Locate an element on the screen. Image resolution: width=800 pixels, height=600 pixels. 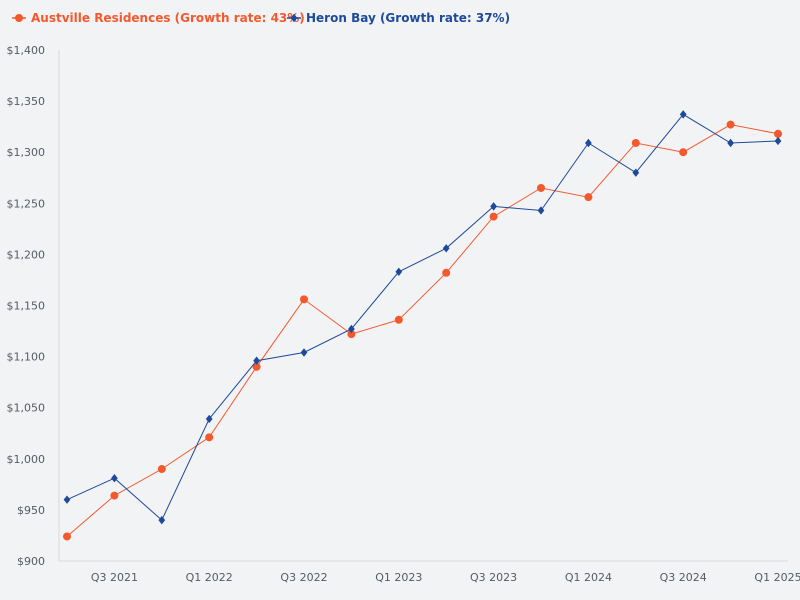
y-tick-label: $950 is located at coordinates (31, 510).